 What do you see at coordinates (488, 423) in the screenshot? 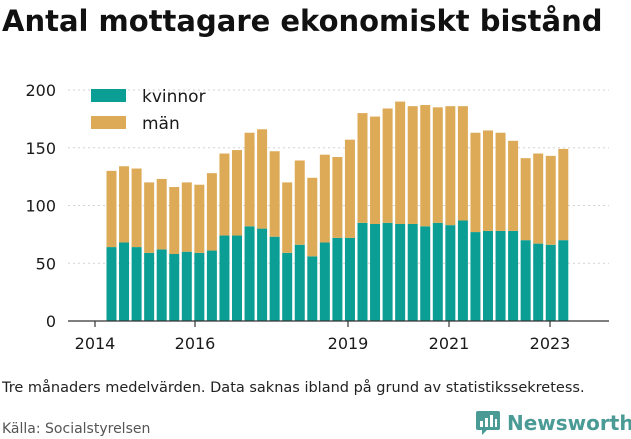
I see `newsworthy-logo-icon` at bounding box center [488, 423].